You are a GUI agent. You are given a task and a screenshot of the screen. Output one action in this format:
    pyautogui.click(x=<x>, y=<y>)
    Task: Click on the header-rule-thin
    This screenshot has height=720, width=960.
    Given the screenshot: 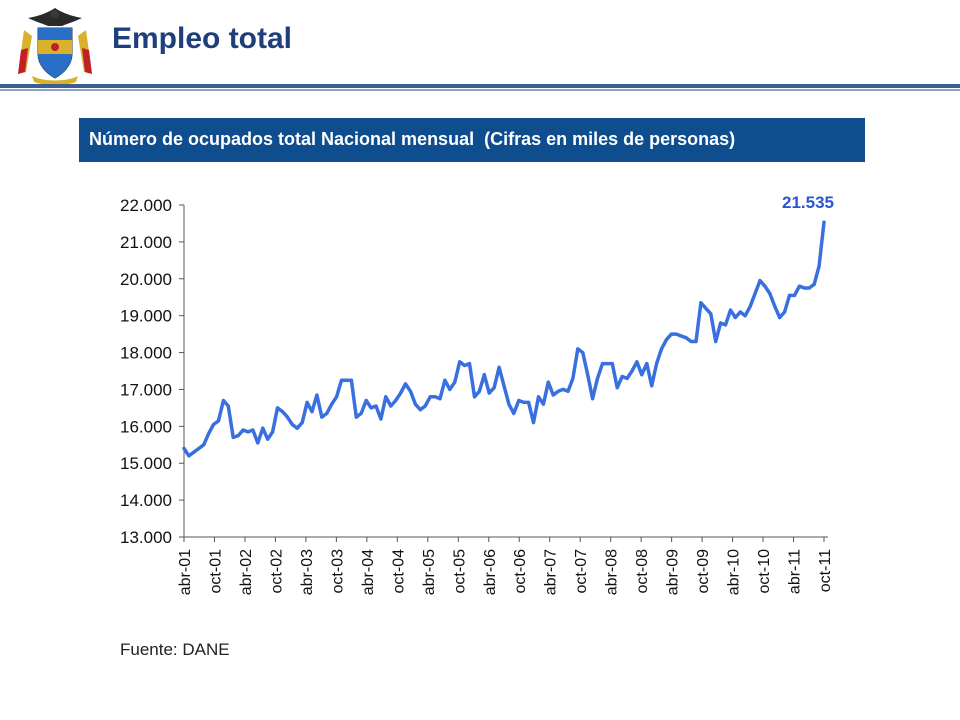 What is the action you would take?
    pyautogui.click(x=480, y=90)
    